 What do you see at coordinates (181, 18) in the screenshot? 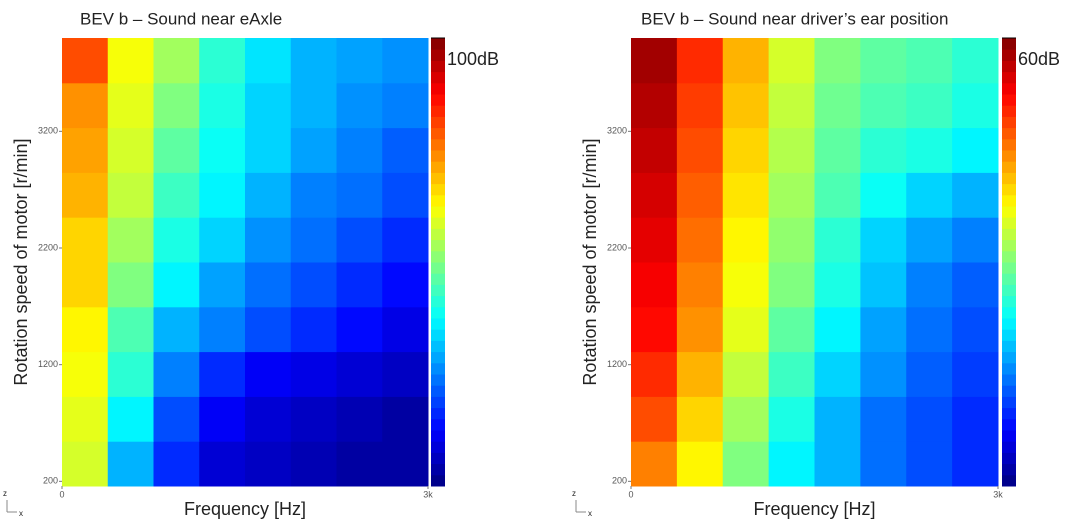
I see `chart-title: BEV b – Sound near eAxle` at bounding box center [181, 18].